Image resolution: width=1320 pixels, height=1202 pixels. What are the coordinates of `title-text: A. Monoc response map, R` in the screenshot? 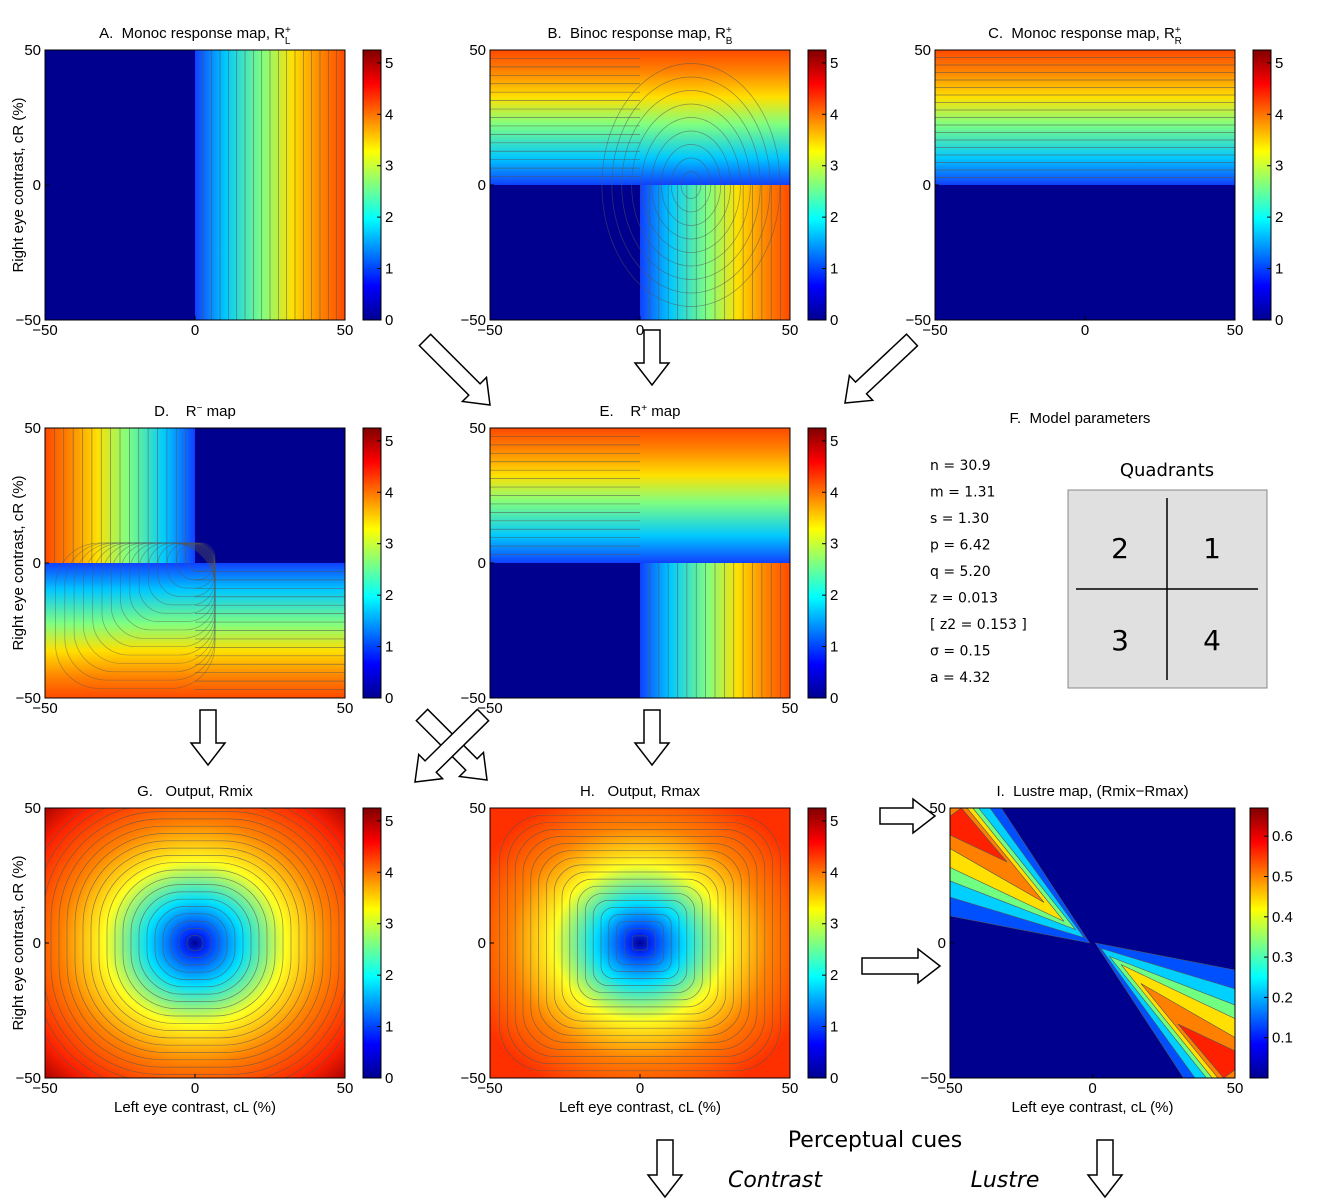 It's located at (192, 33).